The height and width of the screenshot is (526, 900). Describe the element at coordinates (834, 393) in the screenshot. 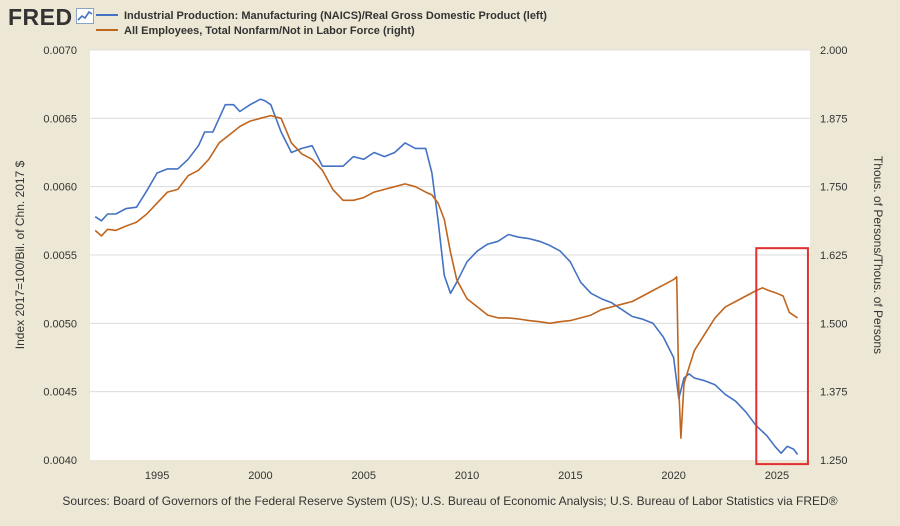

I see `y-right-tick-label: 1.375` at that location.